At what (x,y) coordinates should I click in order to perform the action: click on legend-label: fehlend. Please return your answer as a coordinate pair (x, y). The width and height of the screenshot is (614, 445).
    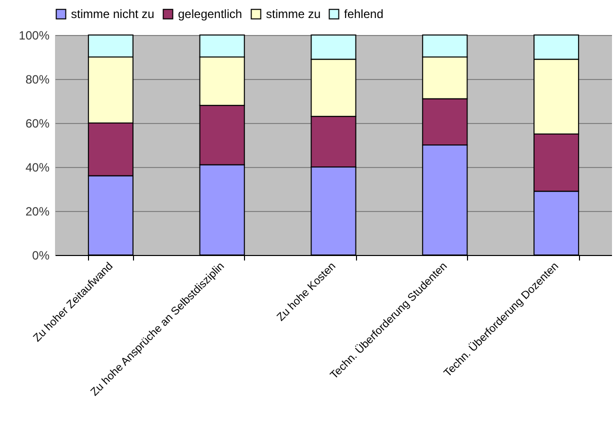
    Looking at the image, I should click on (364, 14).